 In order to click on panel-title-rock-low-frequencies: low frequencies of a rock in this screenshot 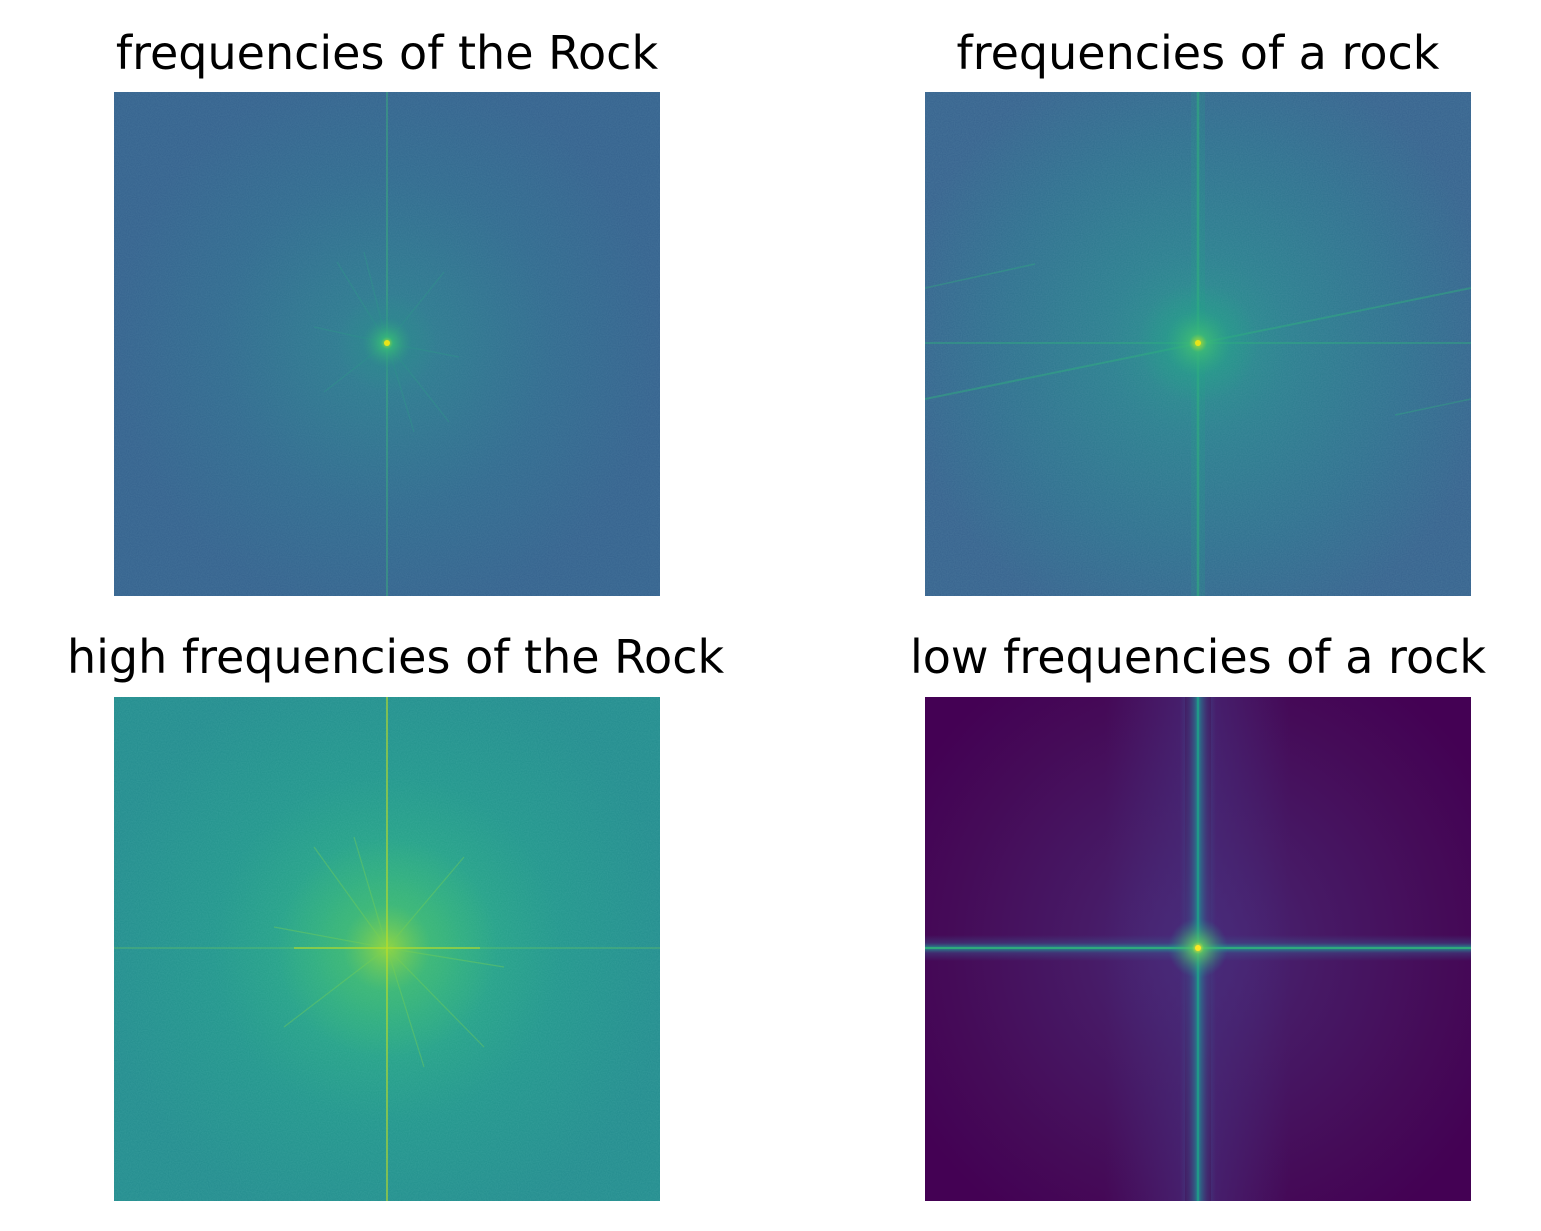, I will do `click(1198, 657)`.